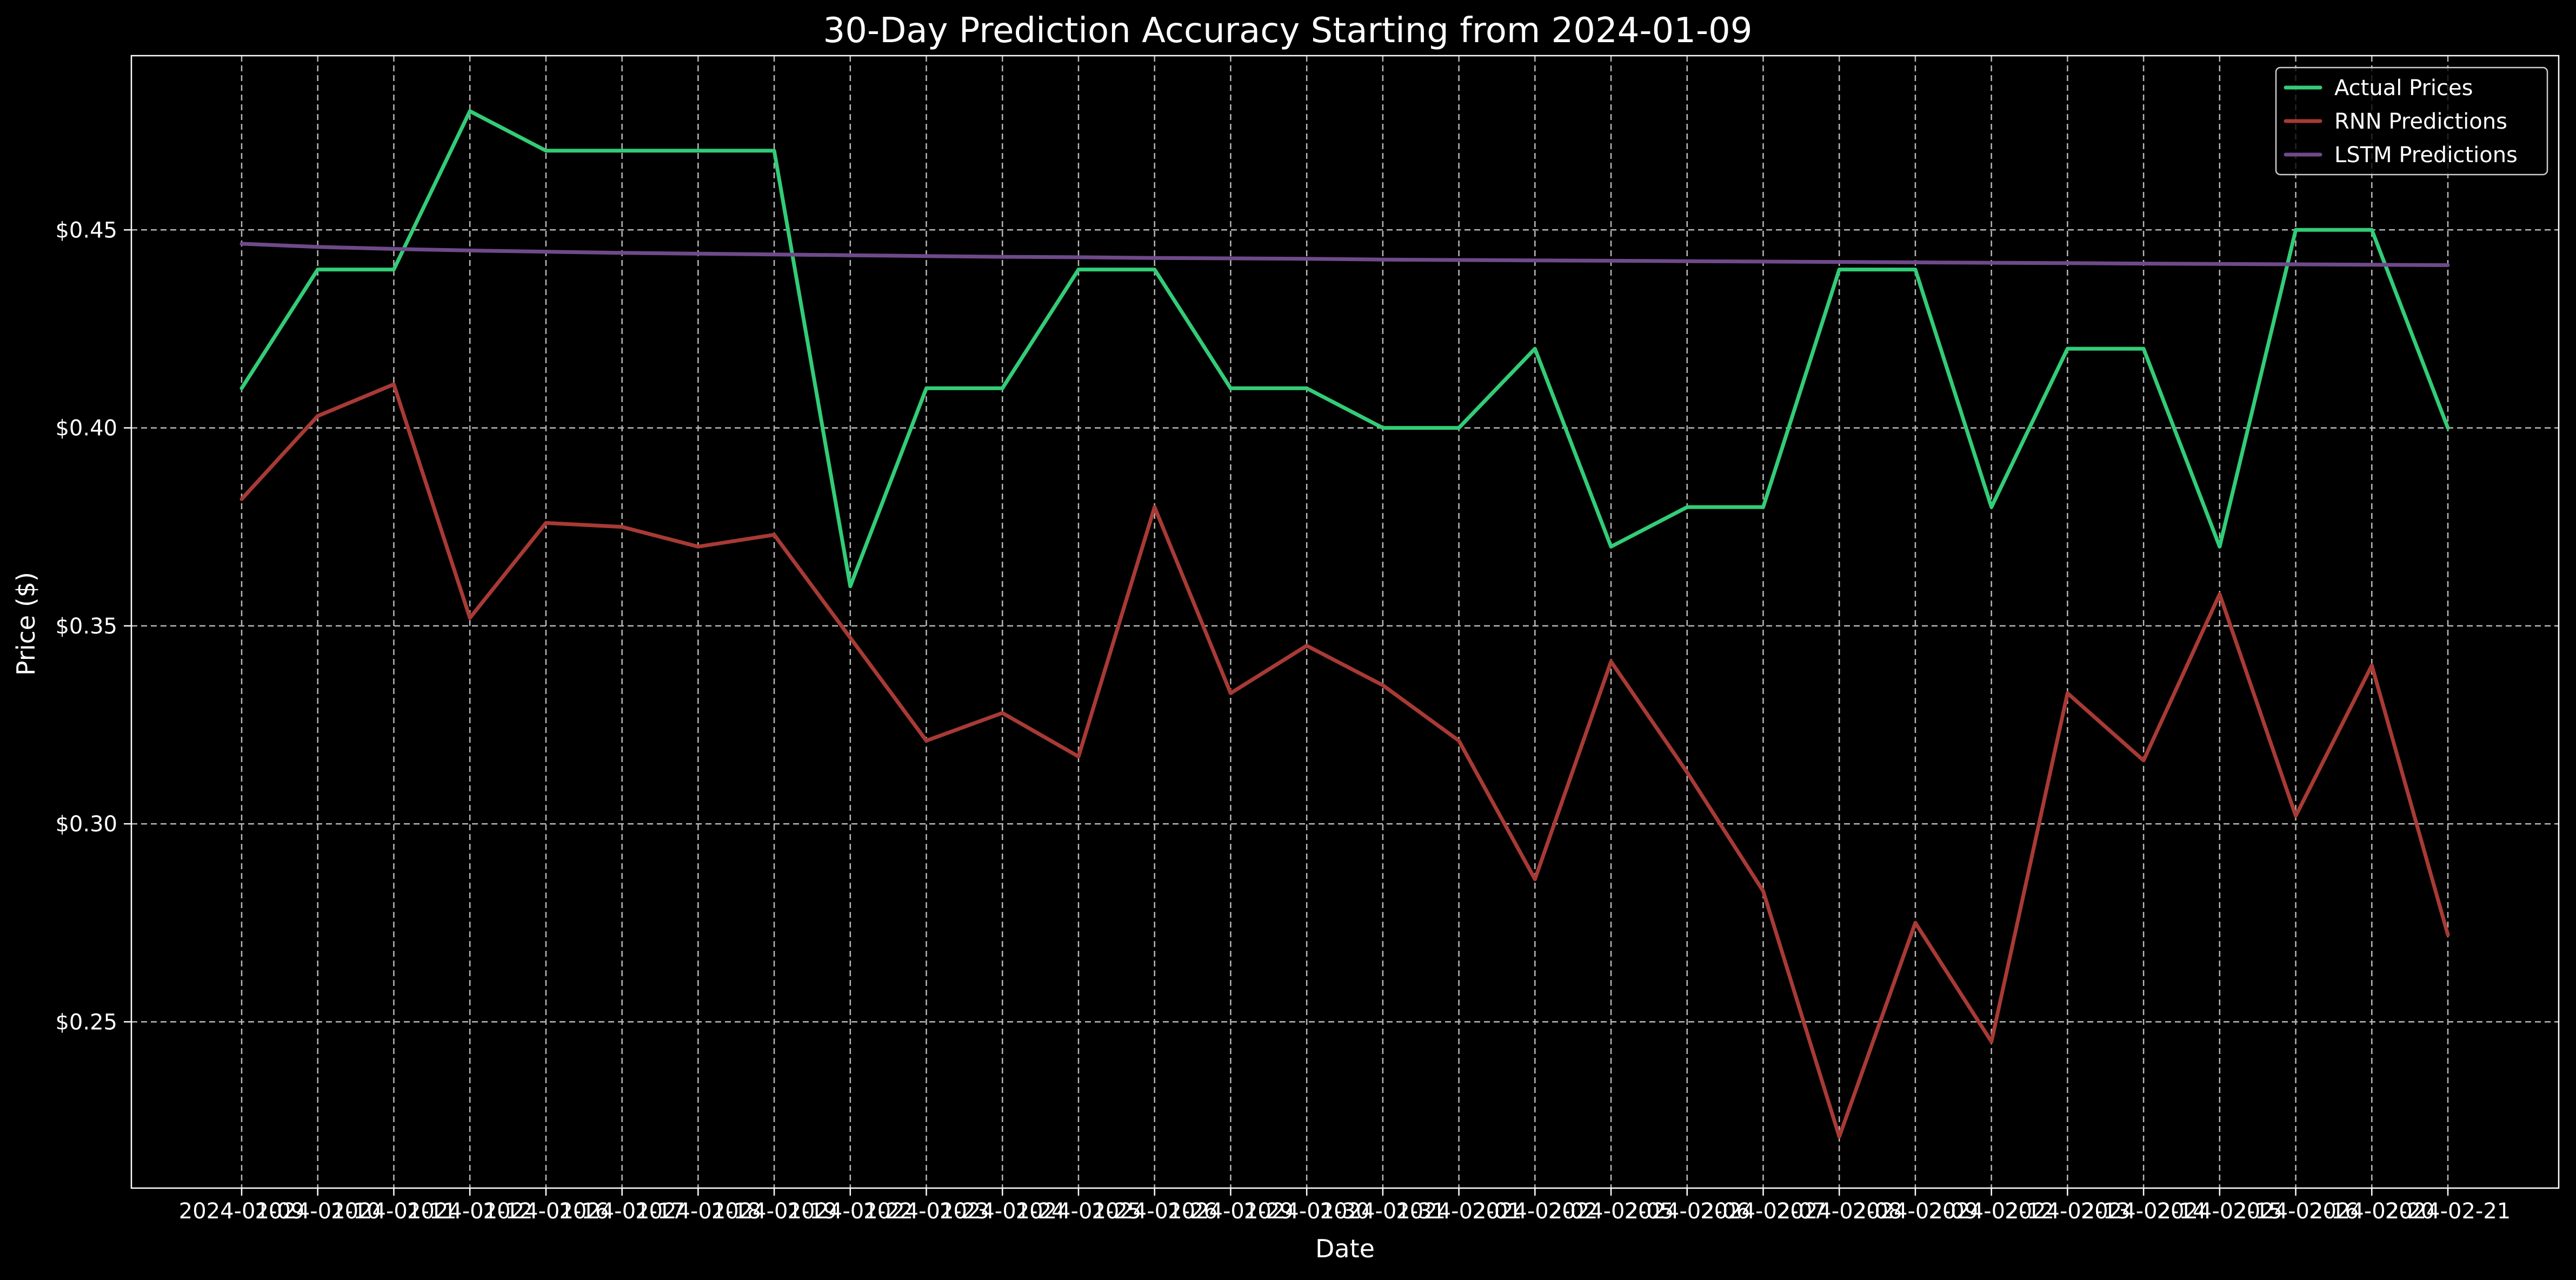  What do you see at coordinates (1534, 1212) in the screenshot?
I see `x-tick-label: 2024-02-02` at bounding box center [1534, 1212].